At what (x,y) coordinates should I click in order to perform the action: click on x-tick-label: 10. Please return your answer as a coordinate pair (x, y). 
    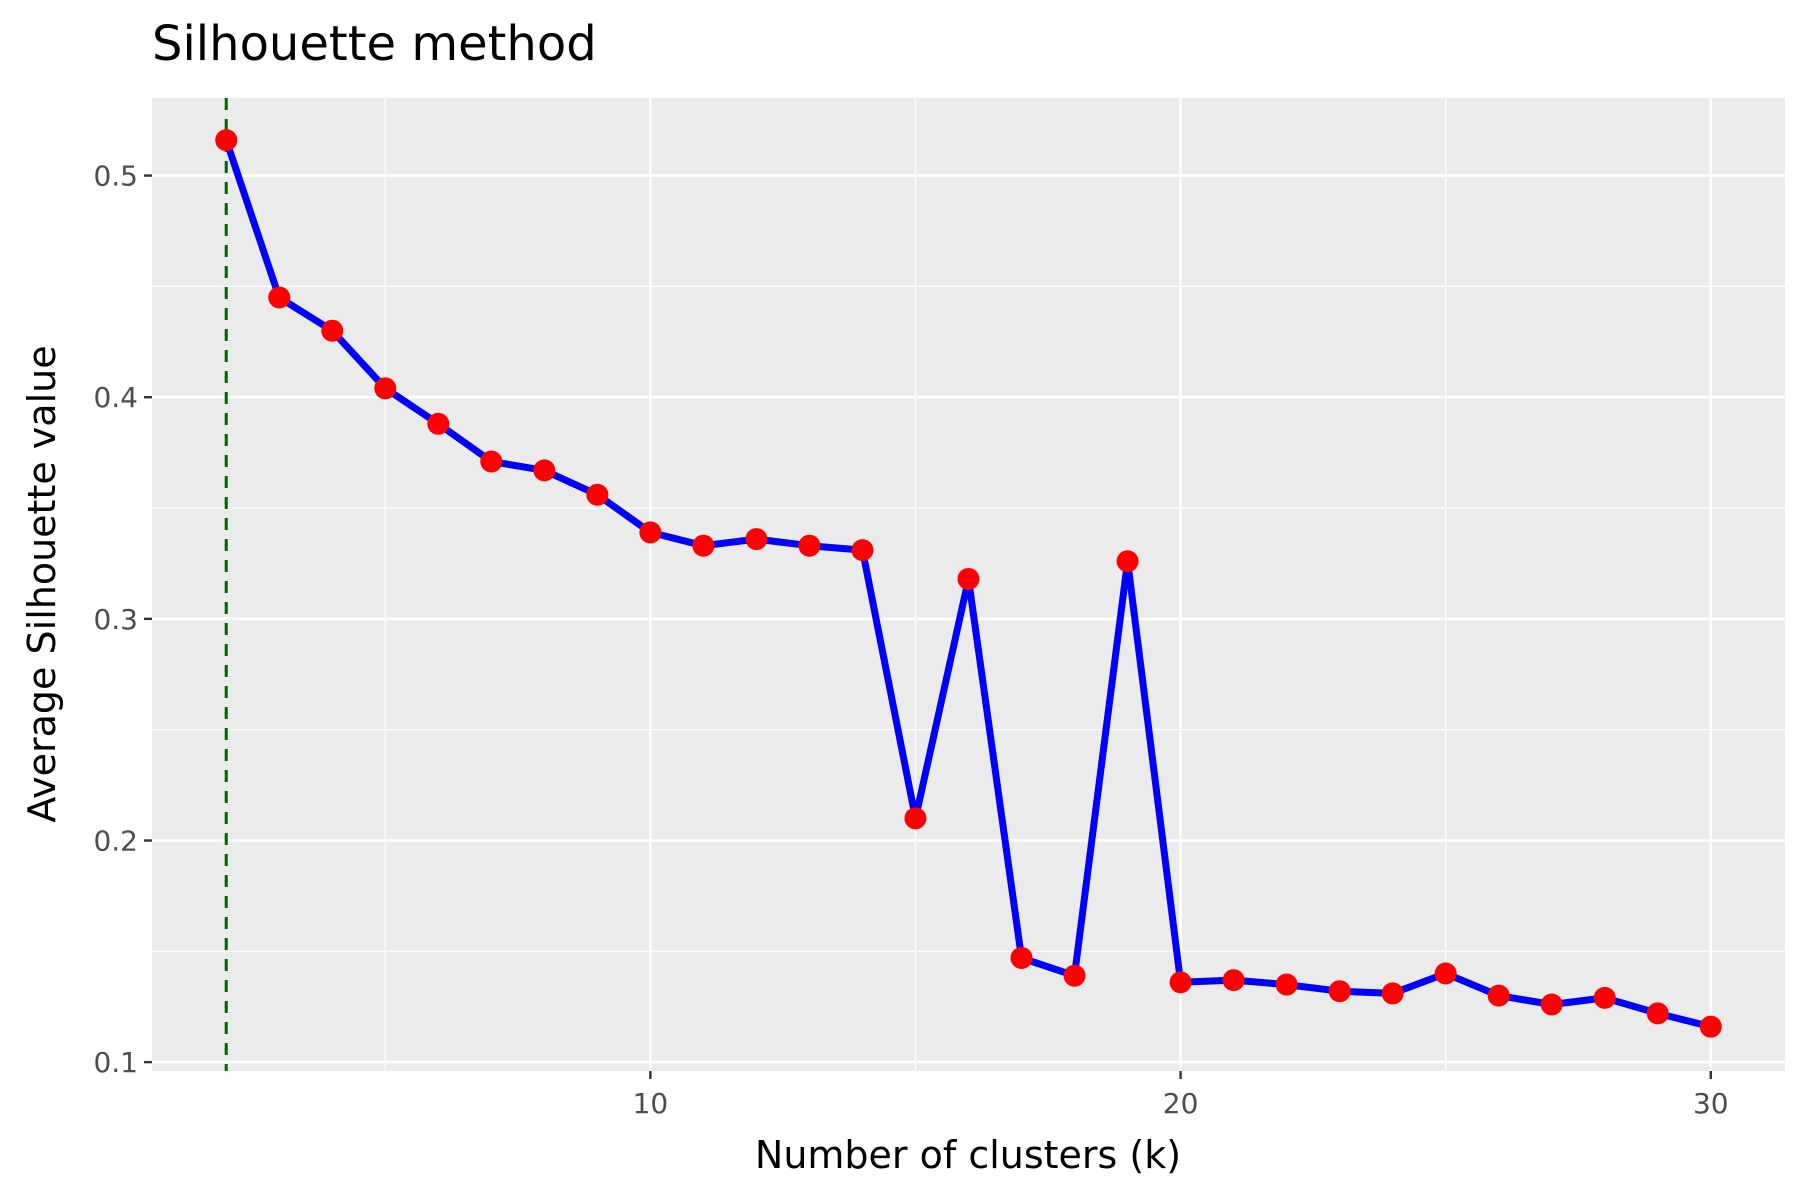
    Looking at the image, I should click on (651, 1103).